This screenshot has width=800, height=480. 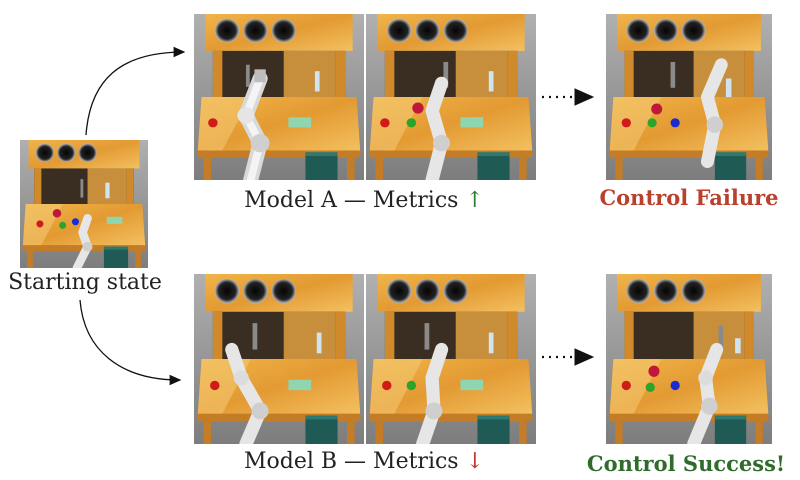 I want to click on metrics-down-arrow-icon: ↓, so click(x=475, y=461).